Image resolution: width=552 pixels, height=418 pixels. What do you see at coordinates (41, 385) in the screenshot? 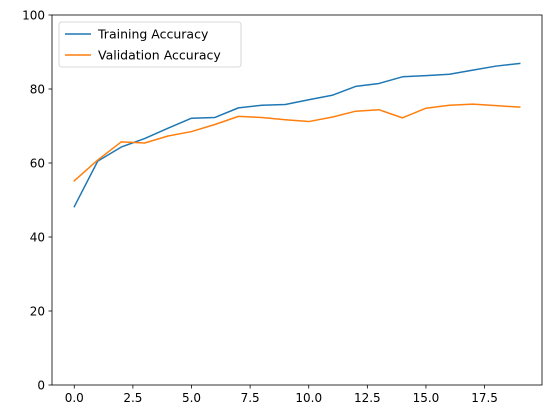
I see `y-tick-label: 0` at bounding box center [41, 385].